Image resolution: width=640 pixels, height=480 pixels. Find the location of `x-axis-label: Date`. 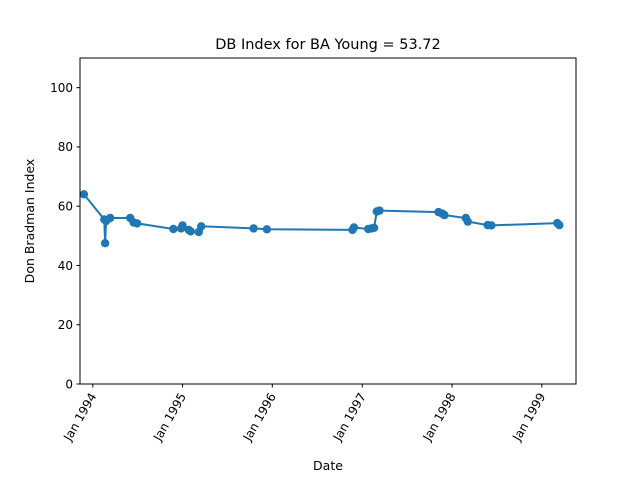

x-axis-label: Date is located at coordinates (328, 465).